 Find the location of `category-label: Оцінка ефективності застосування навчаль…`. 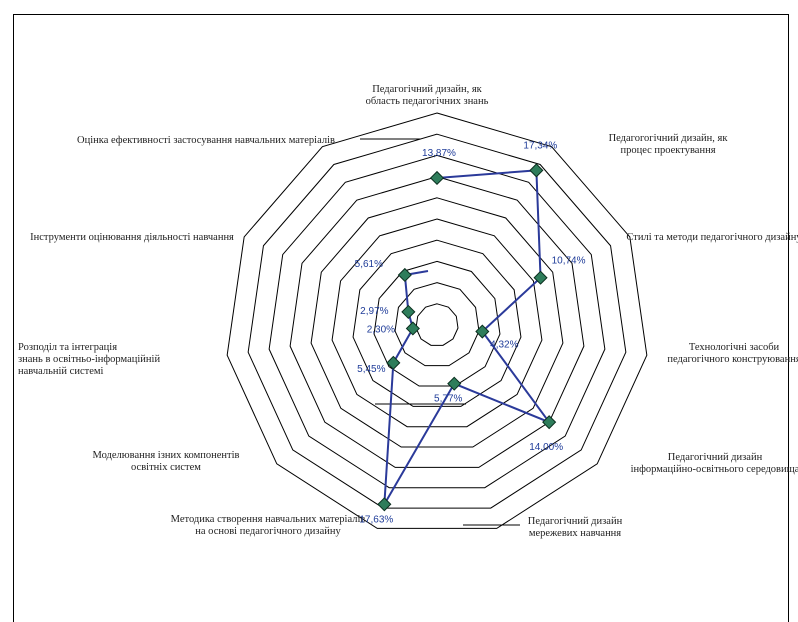

category-label: Оцінка ефективності застосування навчаль… is located at coordinates (206, 140).